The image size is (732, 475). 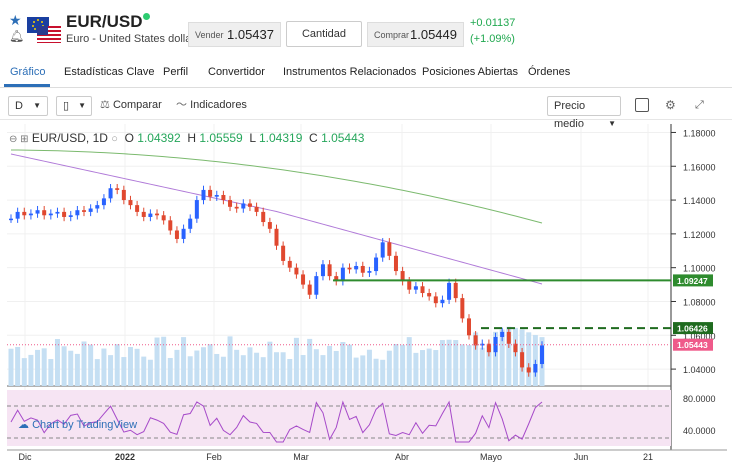 I want to click on tab-convertidor: Convertidor, so click(x=236, y=72).